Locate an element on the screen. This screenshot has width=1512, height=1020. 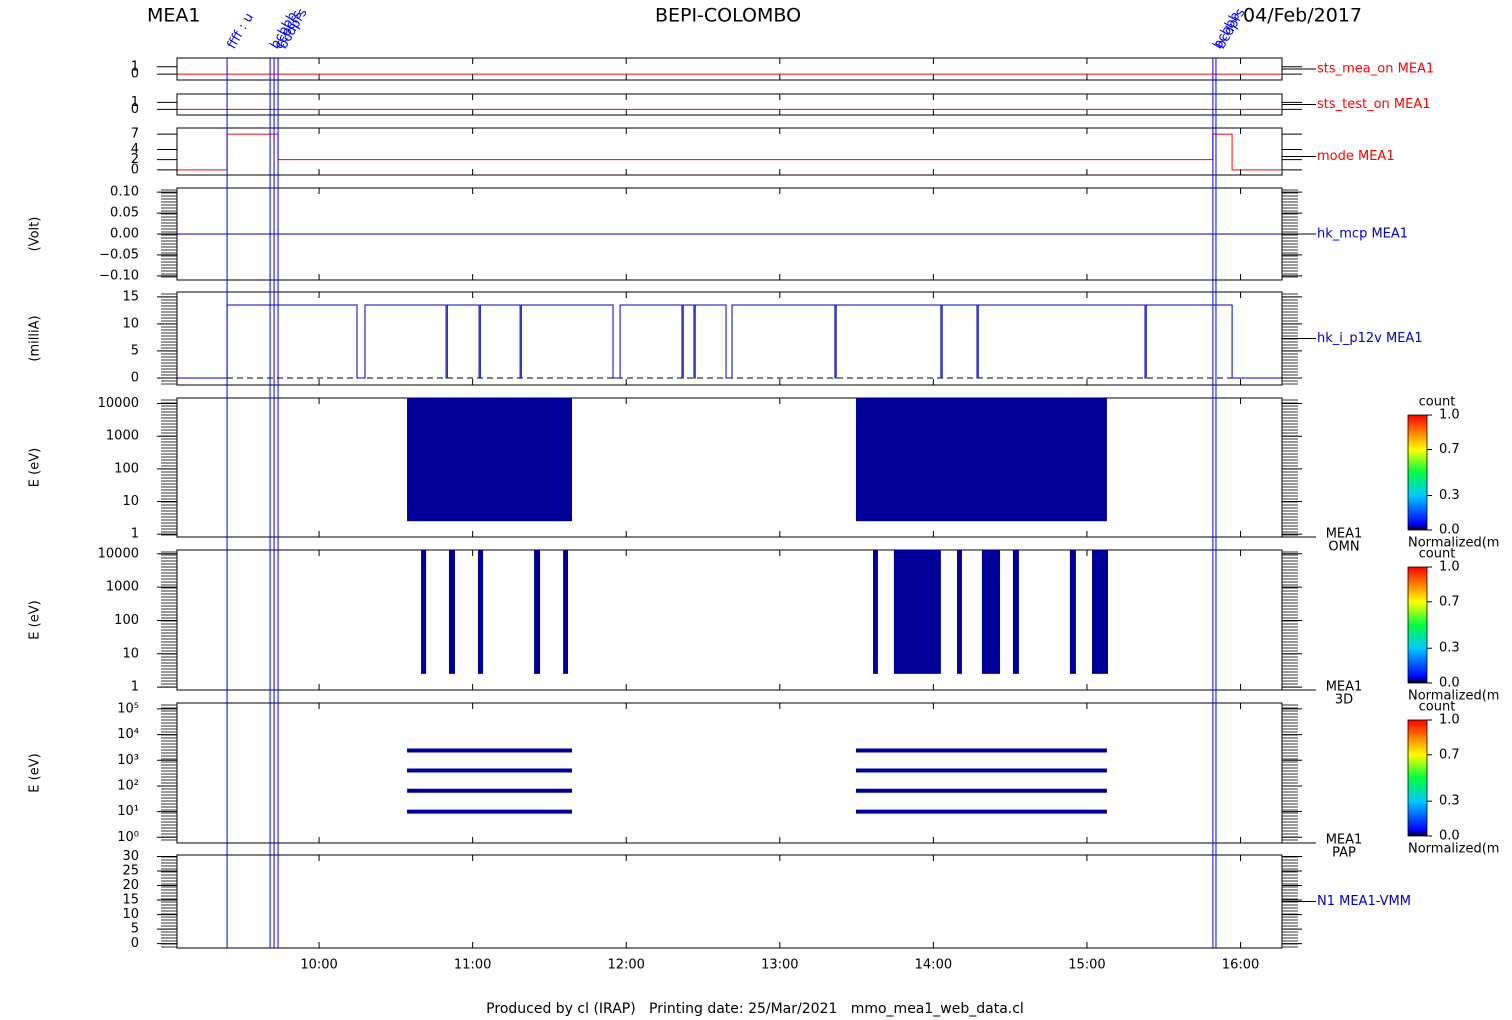
y-axis-label: (Volt) is located at coordinates (35, 234).